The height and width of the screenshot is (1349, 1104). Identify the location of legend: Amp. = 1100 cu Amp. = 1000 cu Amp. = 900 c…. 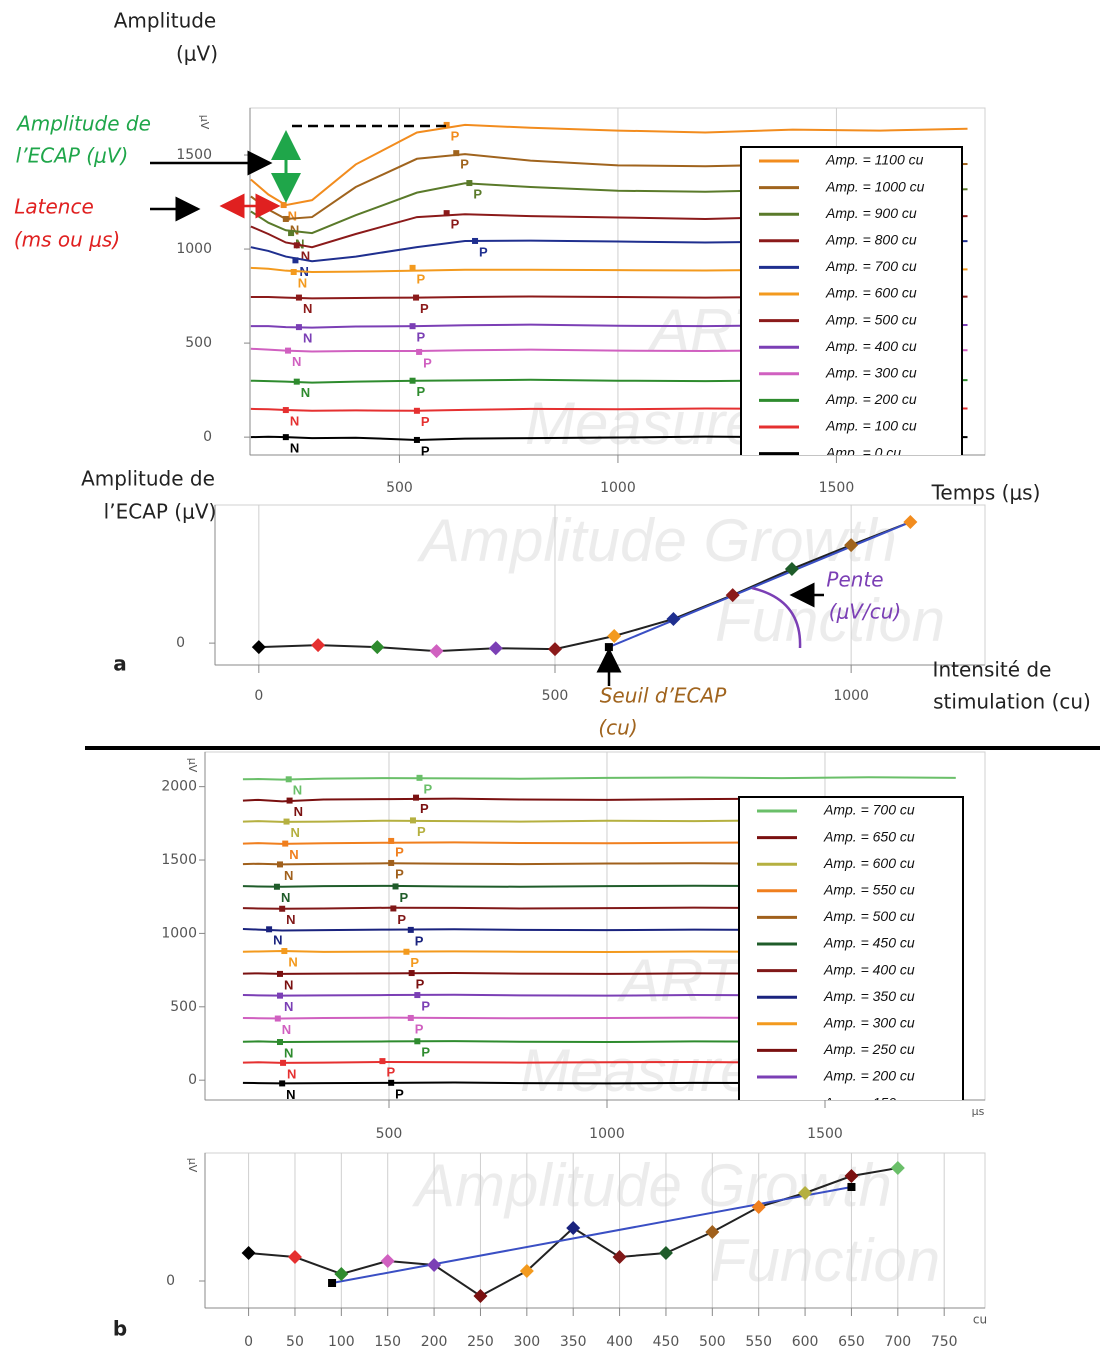
(851, 300).